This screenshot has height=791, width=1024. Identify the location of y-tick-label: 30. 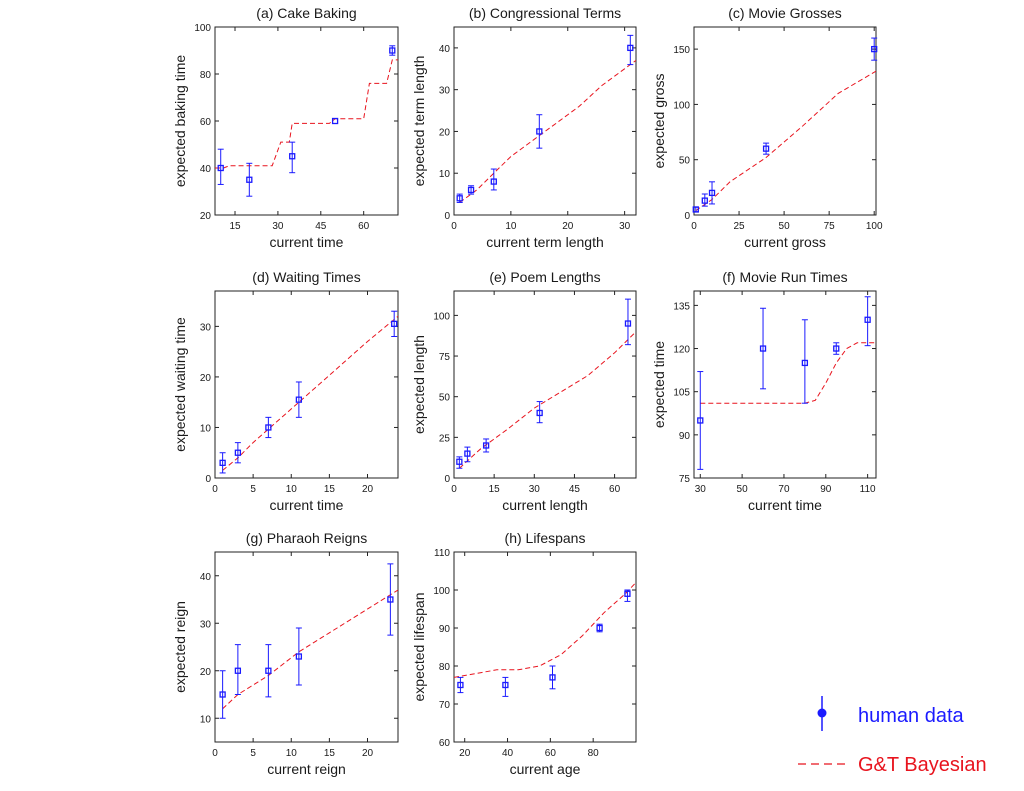
(206, 624).